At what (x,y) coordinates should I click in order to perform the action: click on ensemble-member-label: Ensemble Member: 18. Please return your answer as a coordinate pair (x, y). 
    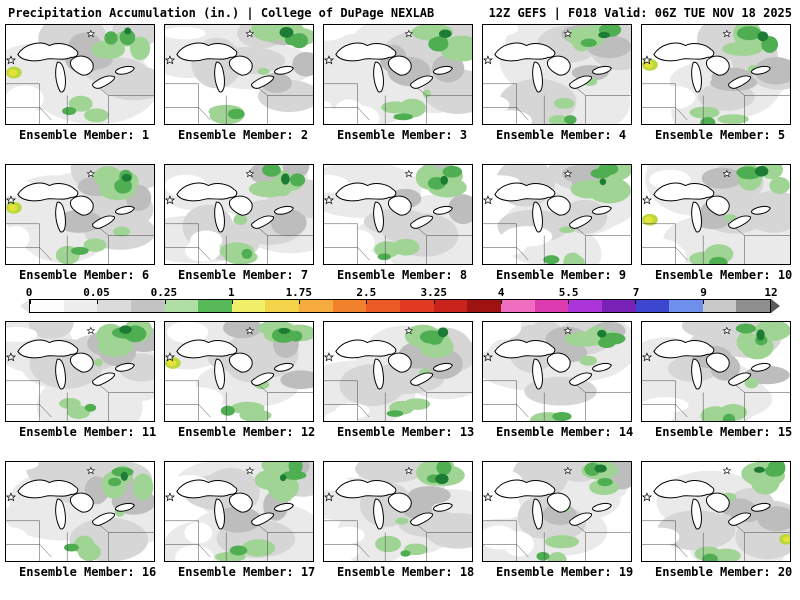
    Looking at the image, I should click on (406, 572).